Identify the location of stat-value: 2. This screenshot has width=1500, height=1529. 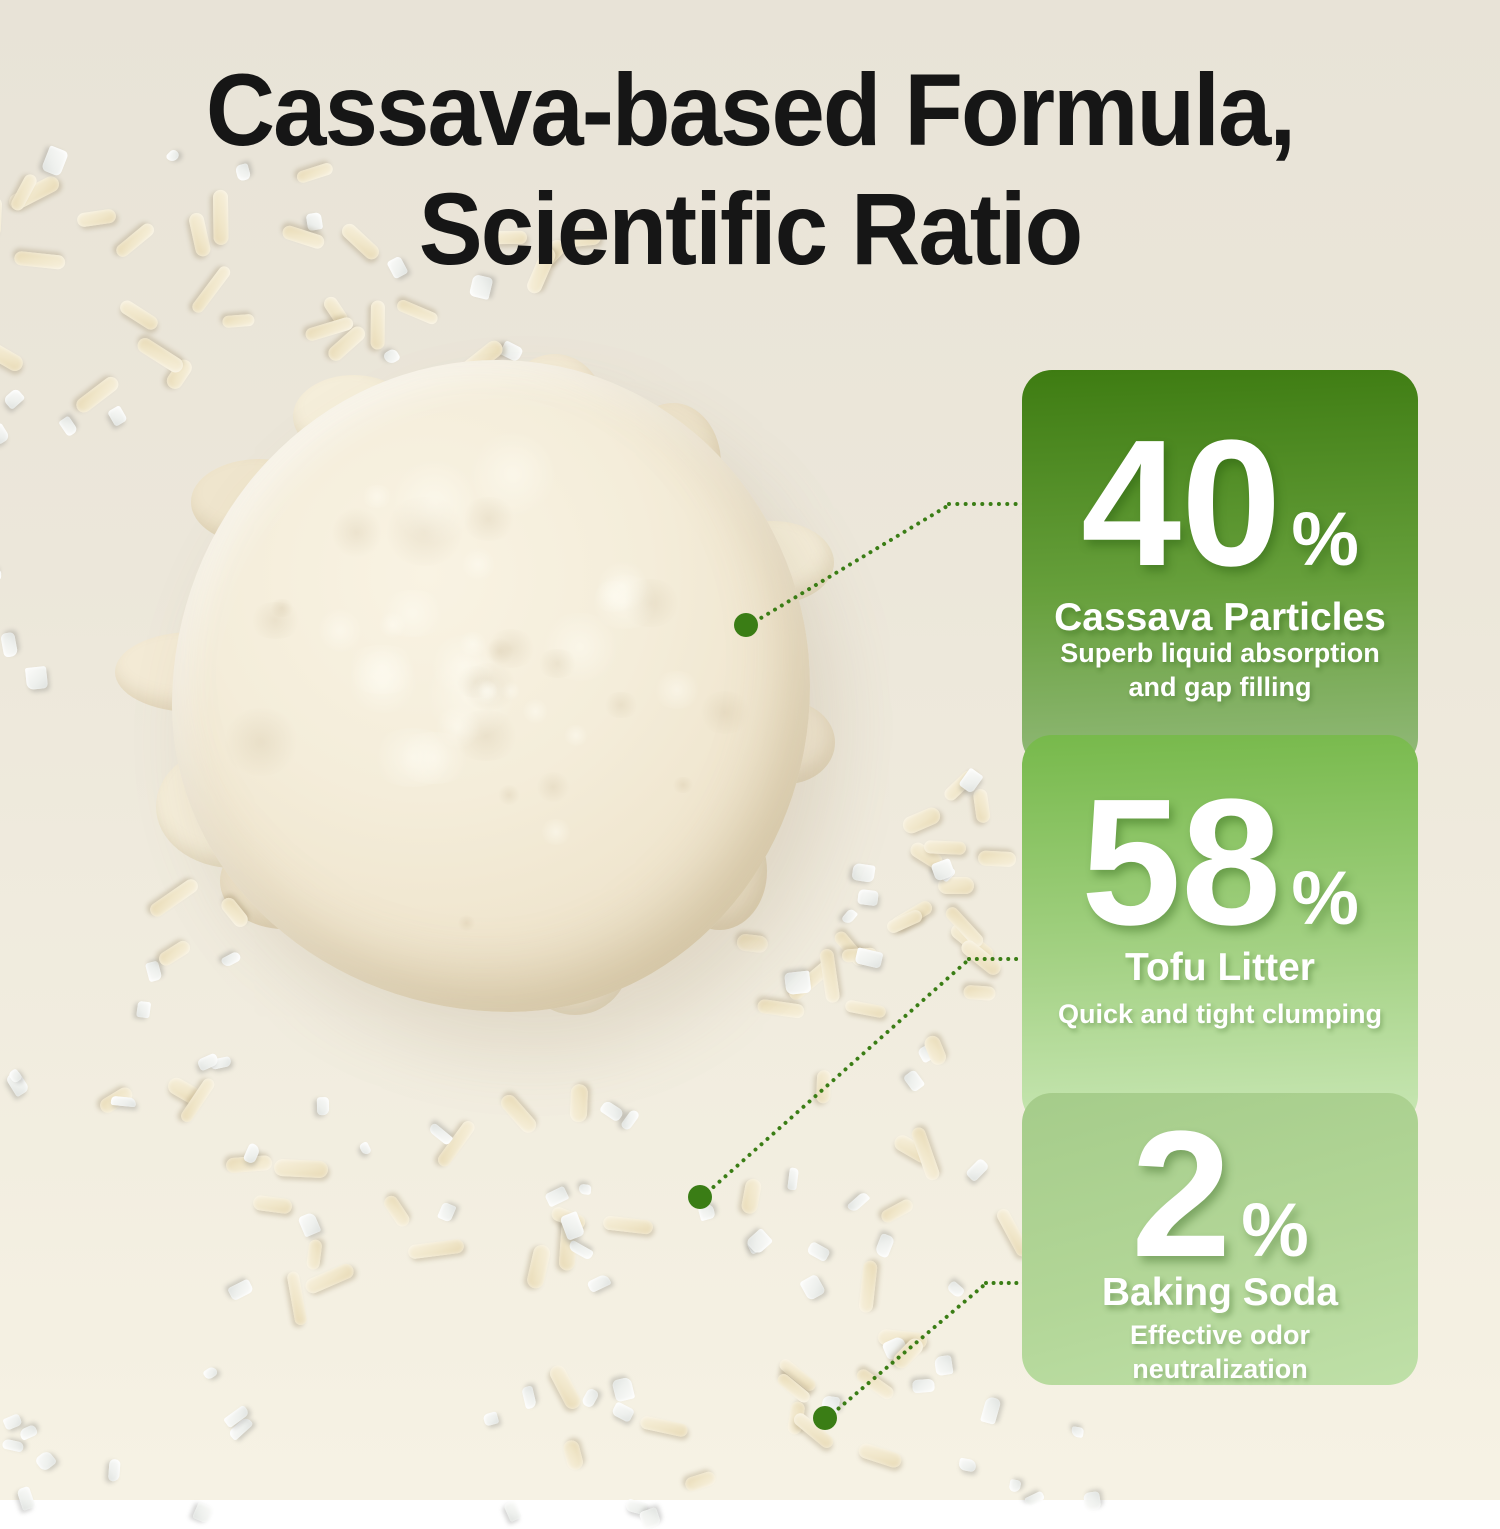
(1181, 1194).